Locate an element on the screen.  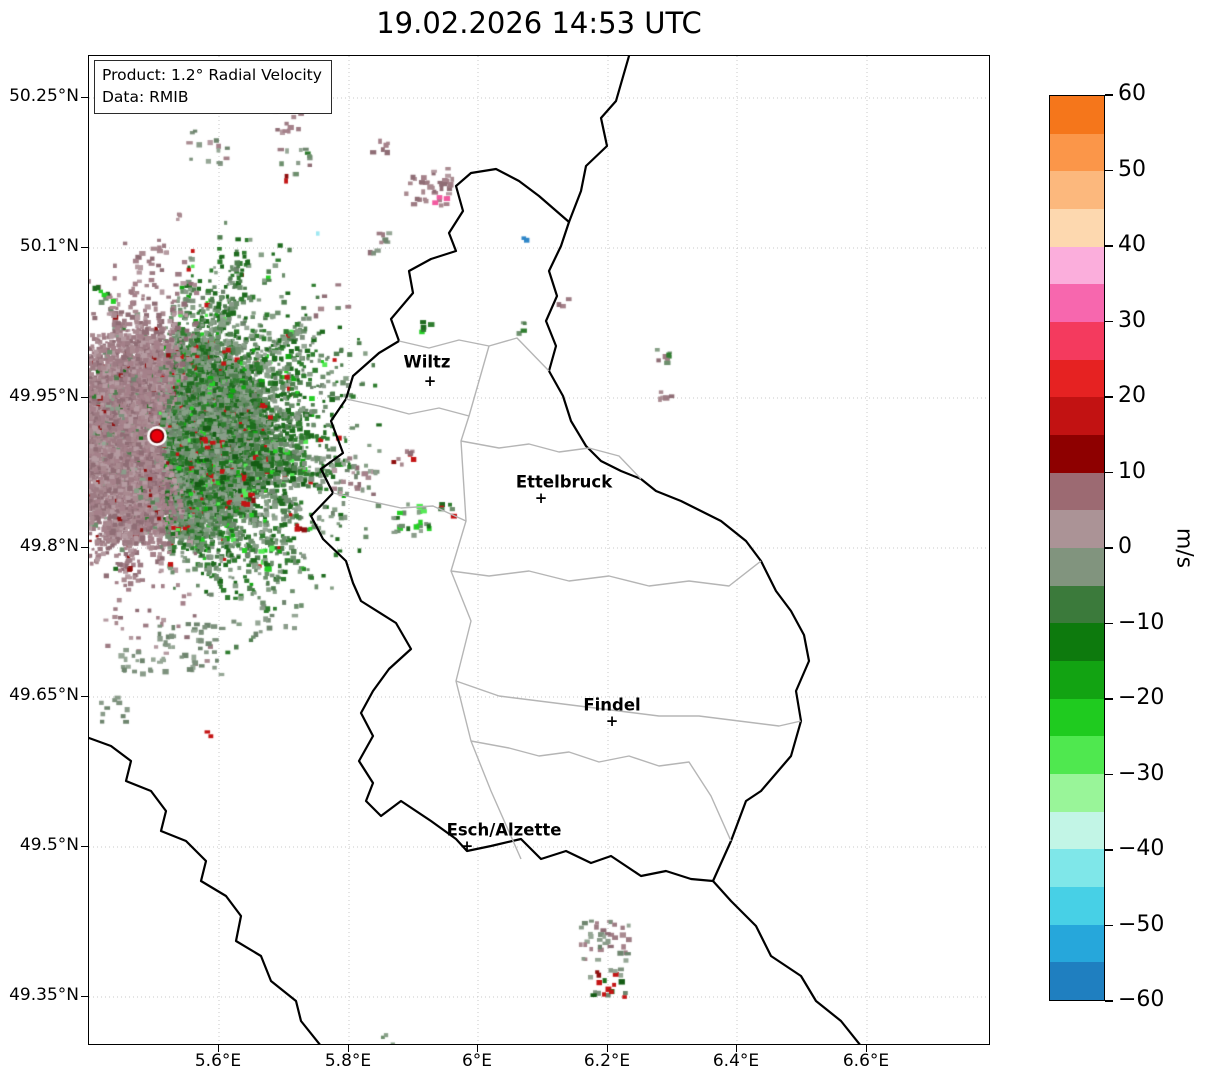
colorbar is located at coordinates (1077, 548).